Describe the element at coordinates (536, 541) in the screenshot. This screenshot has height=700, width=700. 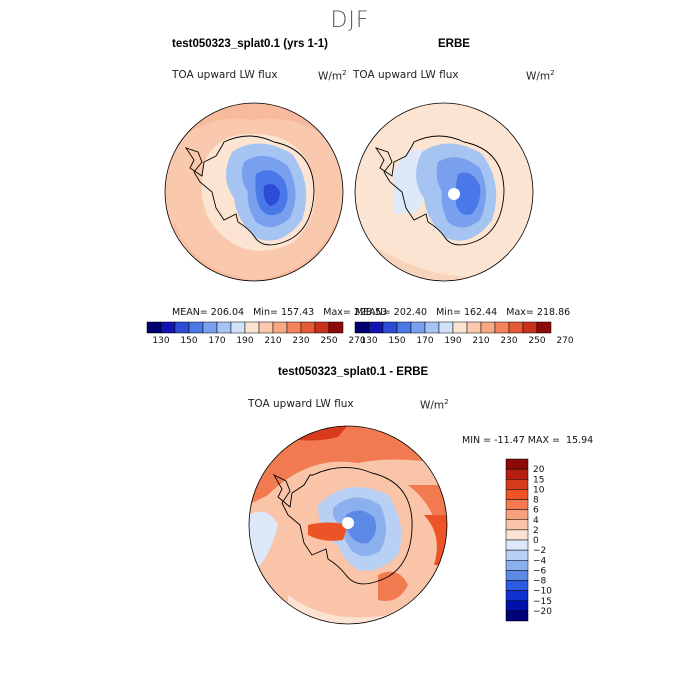
I see `panel3-colorbar-tick-label: 0` at that location.